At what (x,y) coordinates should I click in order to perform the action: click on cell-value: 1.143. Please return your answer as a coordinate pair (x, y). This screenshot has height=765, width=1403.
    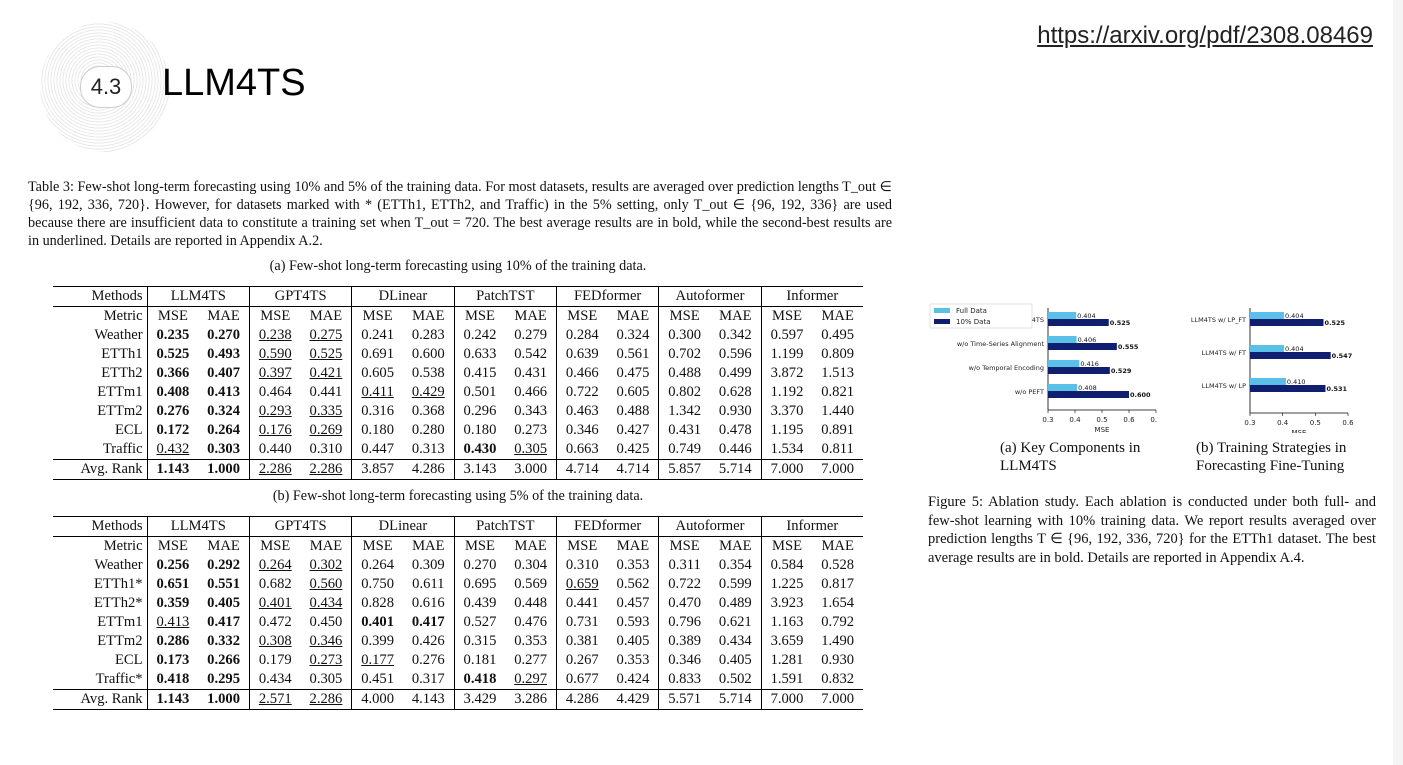
    Looking at the image, I should click on (173, 469).